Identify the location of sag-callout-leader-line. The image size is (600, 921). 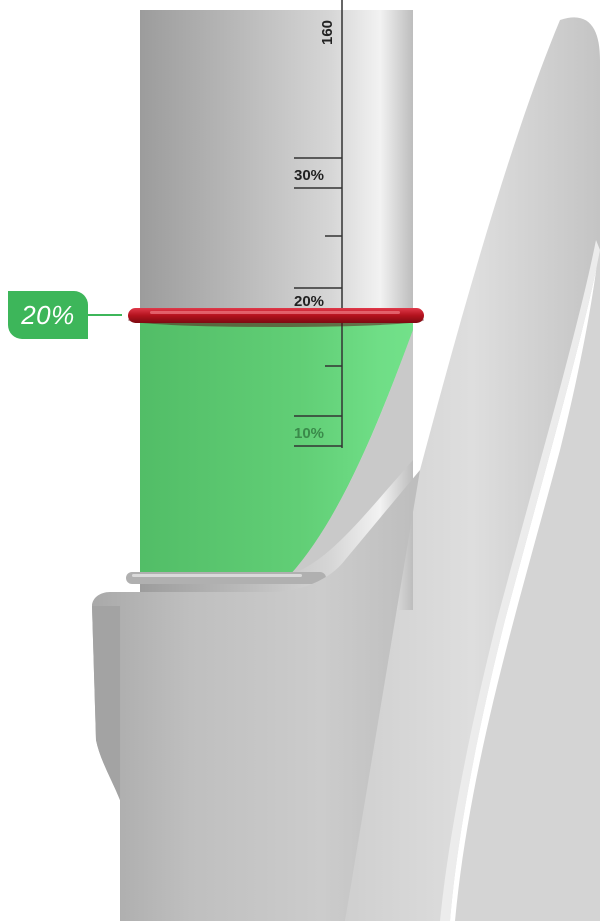
(105, 315).